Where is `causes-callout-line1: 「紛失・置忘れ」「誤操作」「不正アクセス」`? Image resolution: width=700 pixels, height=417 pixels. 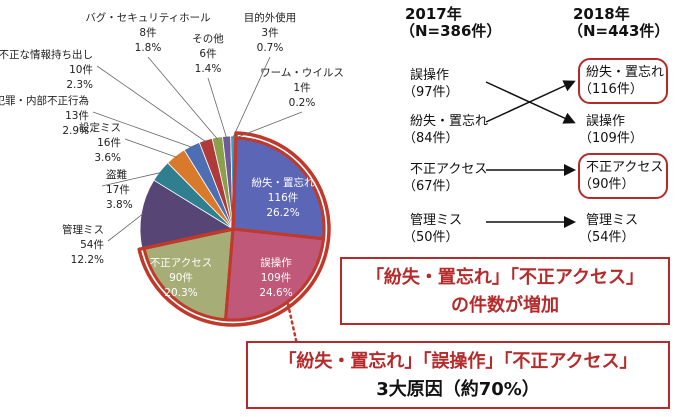
causes-callout-line1: 「紛失・置忘れ」「誤操作」「不正アクセス」 is located at coordinates (458, 361).